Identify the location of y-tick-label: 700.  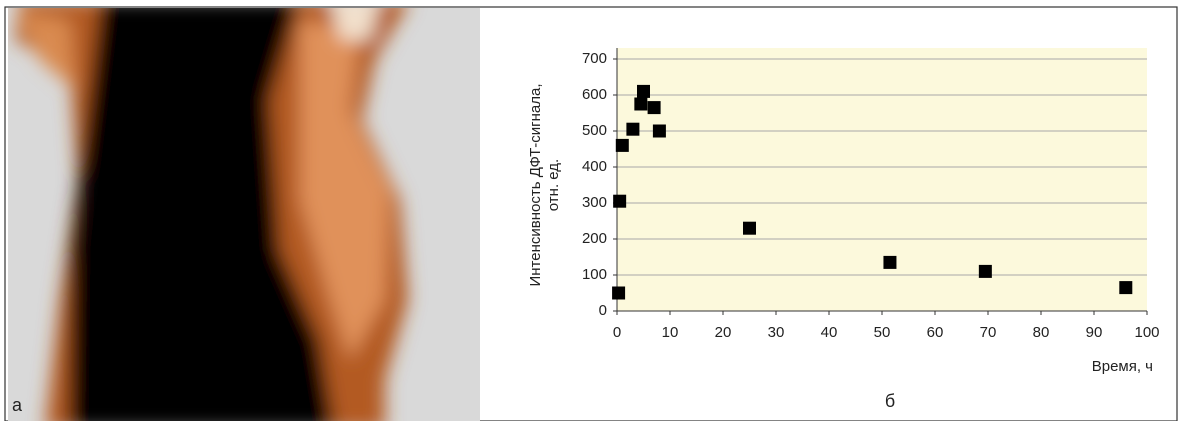
(594, 58).